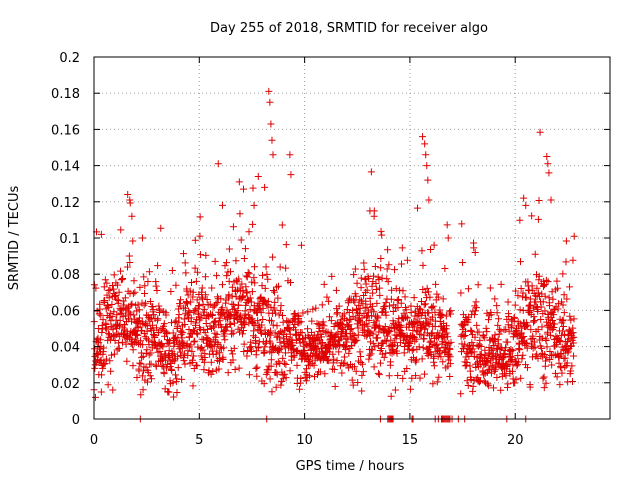 This screenshot has height=480, width=640. What do you see at coordinates (94, 440) in the screenshot?
I see `x-tick-label: 0` at bounding box center [94, 440].